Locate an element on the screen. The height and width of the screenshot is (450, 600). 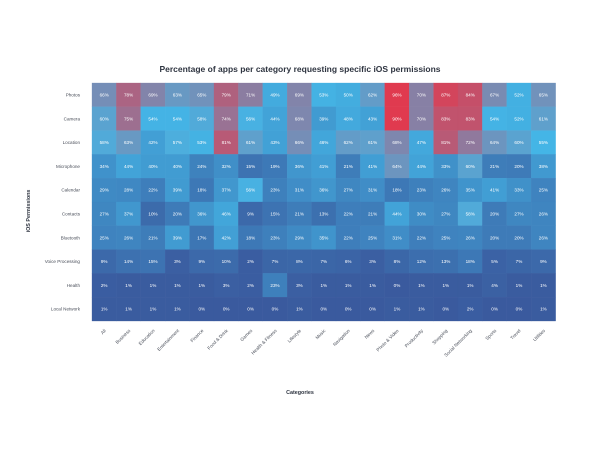
heatmap-cell is located at coordinates (543, 309).